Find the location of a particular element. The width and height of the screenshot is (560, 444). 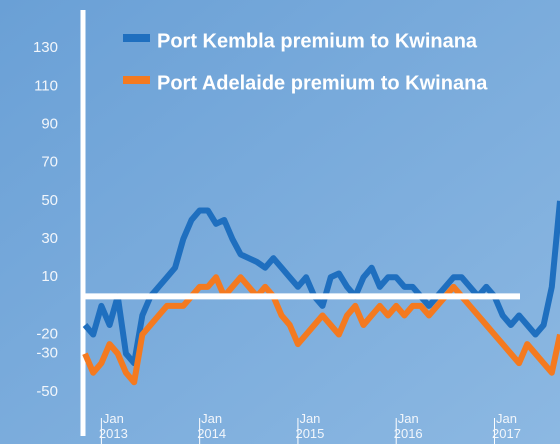

legend-label: Port Kembla premium to Kwinana is located at coordinates (317, 41).